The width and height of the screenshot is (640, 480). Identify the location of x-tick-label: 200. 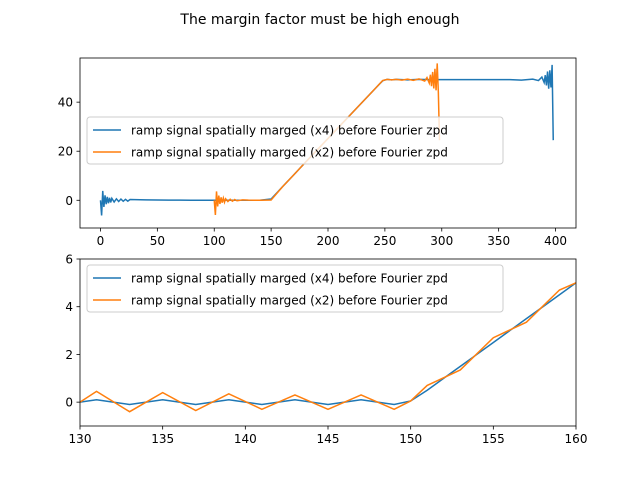
(328, 241).